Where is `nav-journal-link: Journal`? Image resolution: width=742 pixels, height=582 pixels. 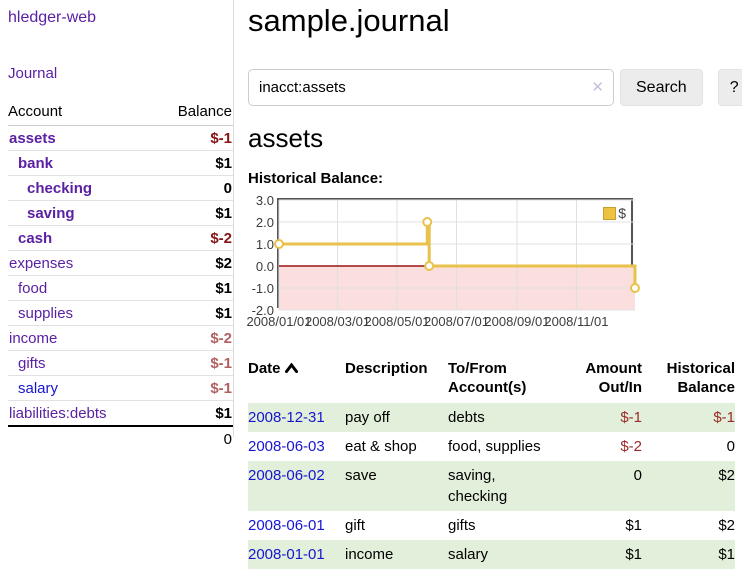 nav-journal-link: Journal is located at coordinates (33, 73).